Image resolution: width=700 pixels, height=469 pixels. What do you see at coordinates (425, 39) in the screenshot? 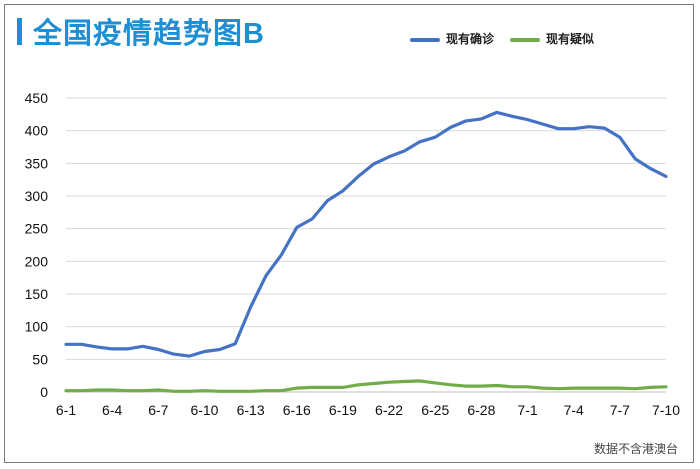
I see `legend-swatch-confirmed` at bounding box center [425, 39].